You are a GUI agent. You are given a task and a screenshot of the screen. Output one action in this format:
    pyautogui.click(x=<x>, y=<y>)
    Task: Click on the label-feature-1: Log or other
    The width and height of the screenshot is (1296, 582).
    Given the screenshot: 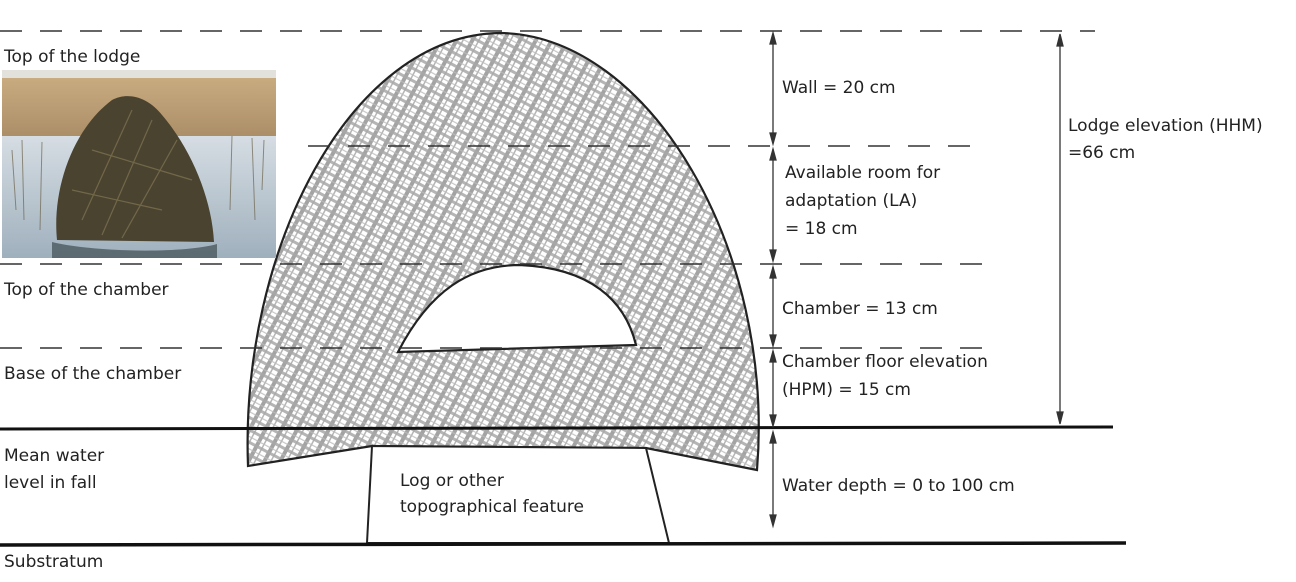 What is the action you would take?
    pyautogui.click(x=452, y=481)
    